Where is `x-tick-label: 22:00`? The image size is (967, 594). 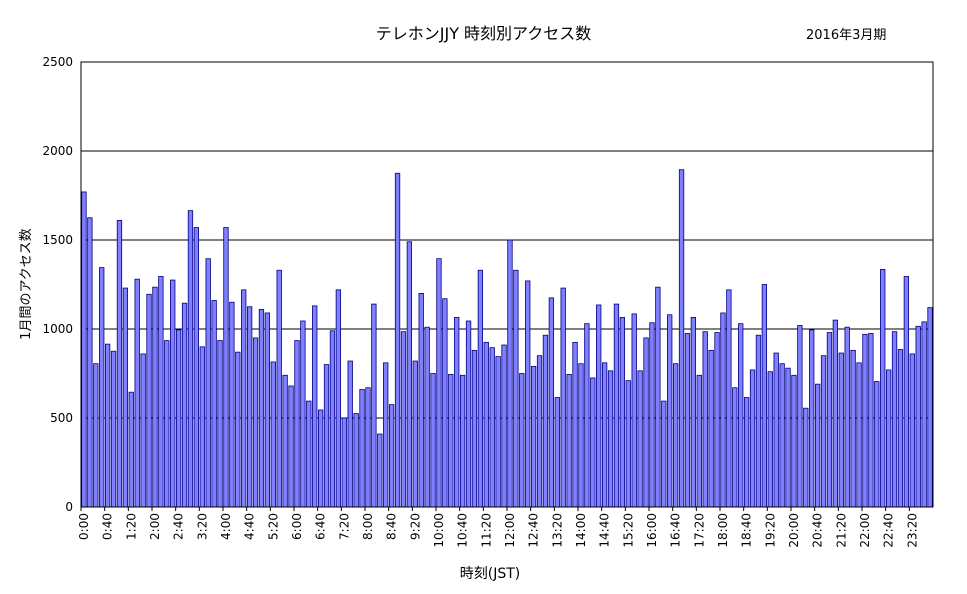 x-tick-label: 22:00 is located at coordinates (865, 530).